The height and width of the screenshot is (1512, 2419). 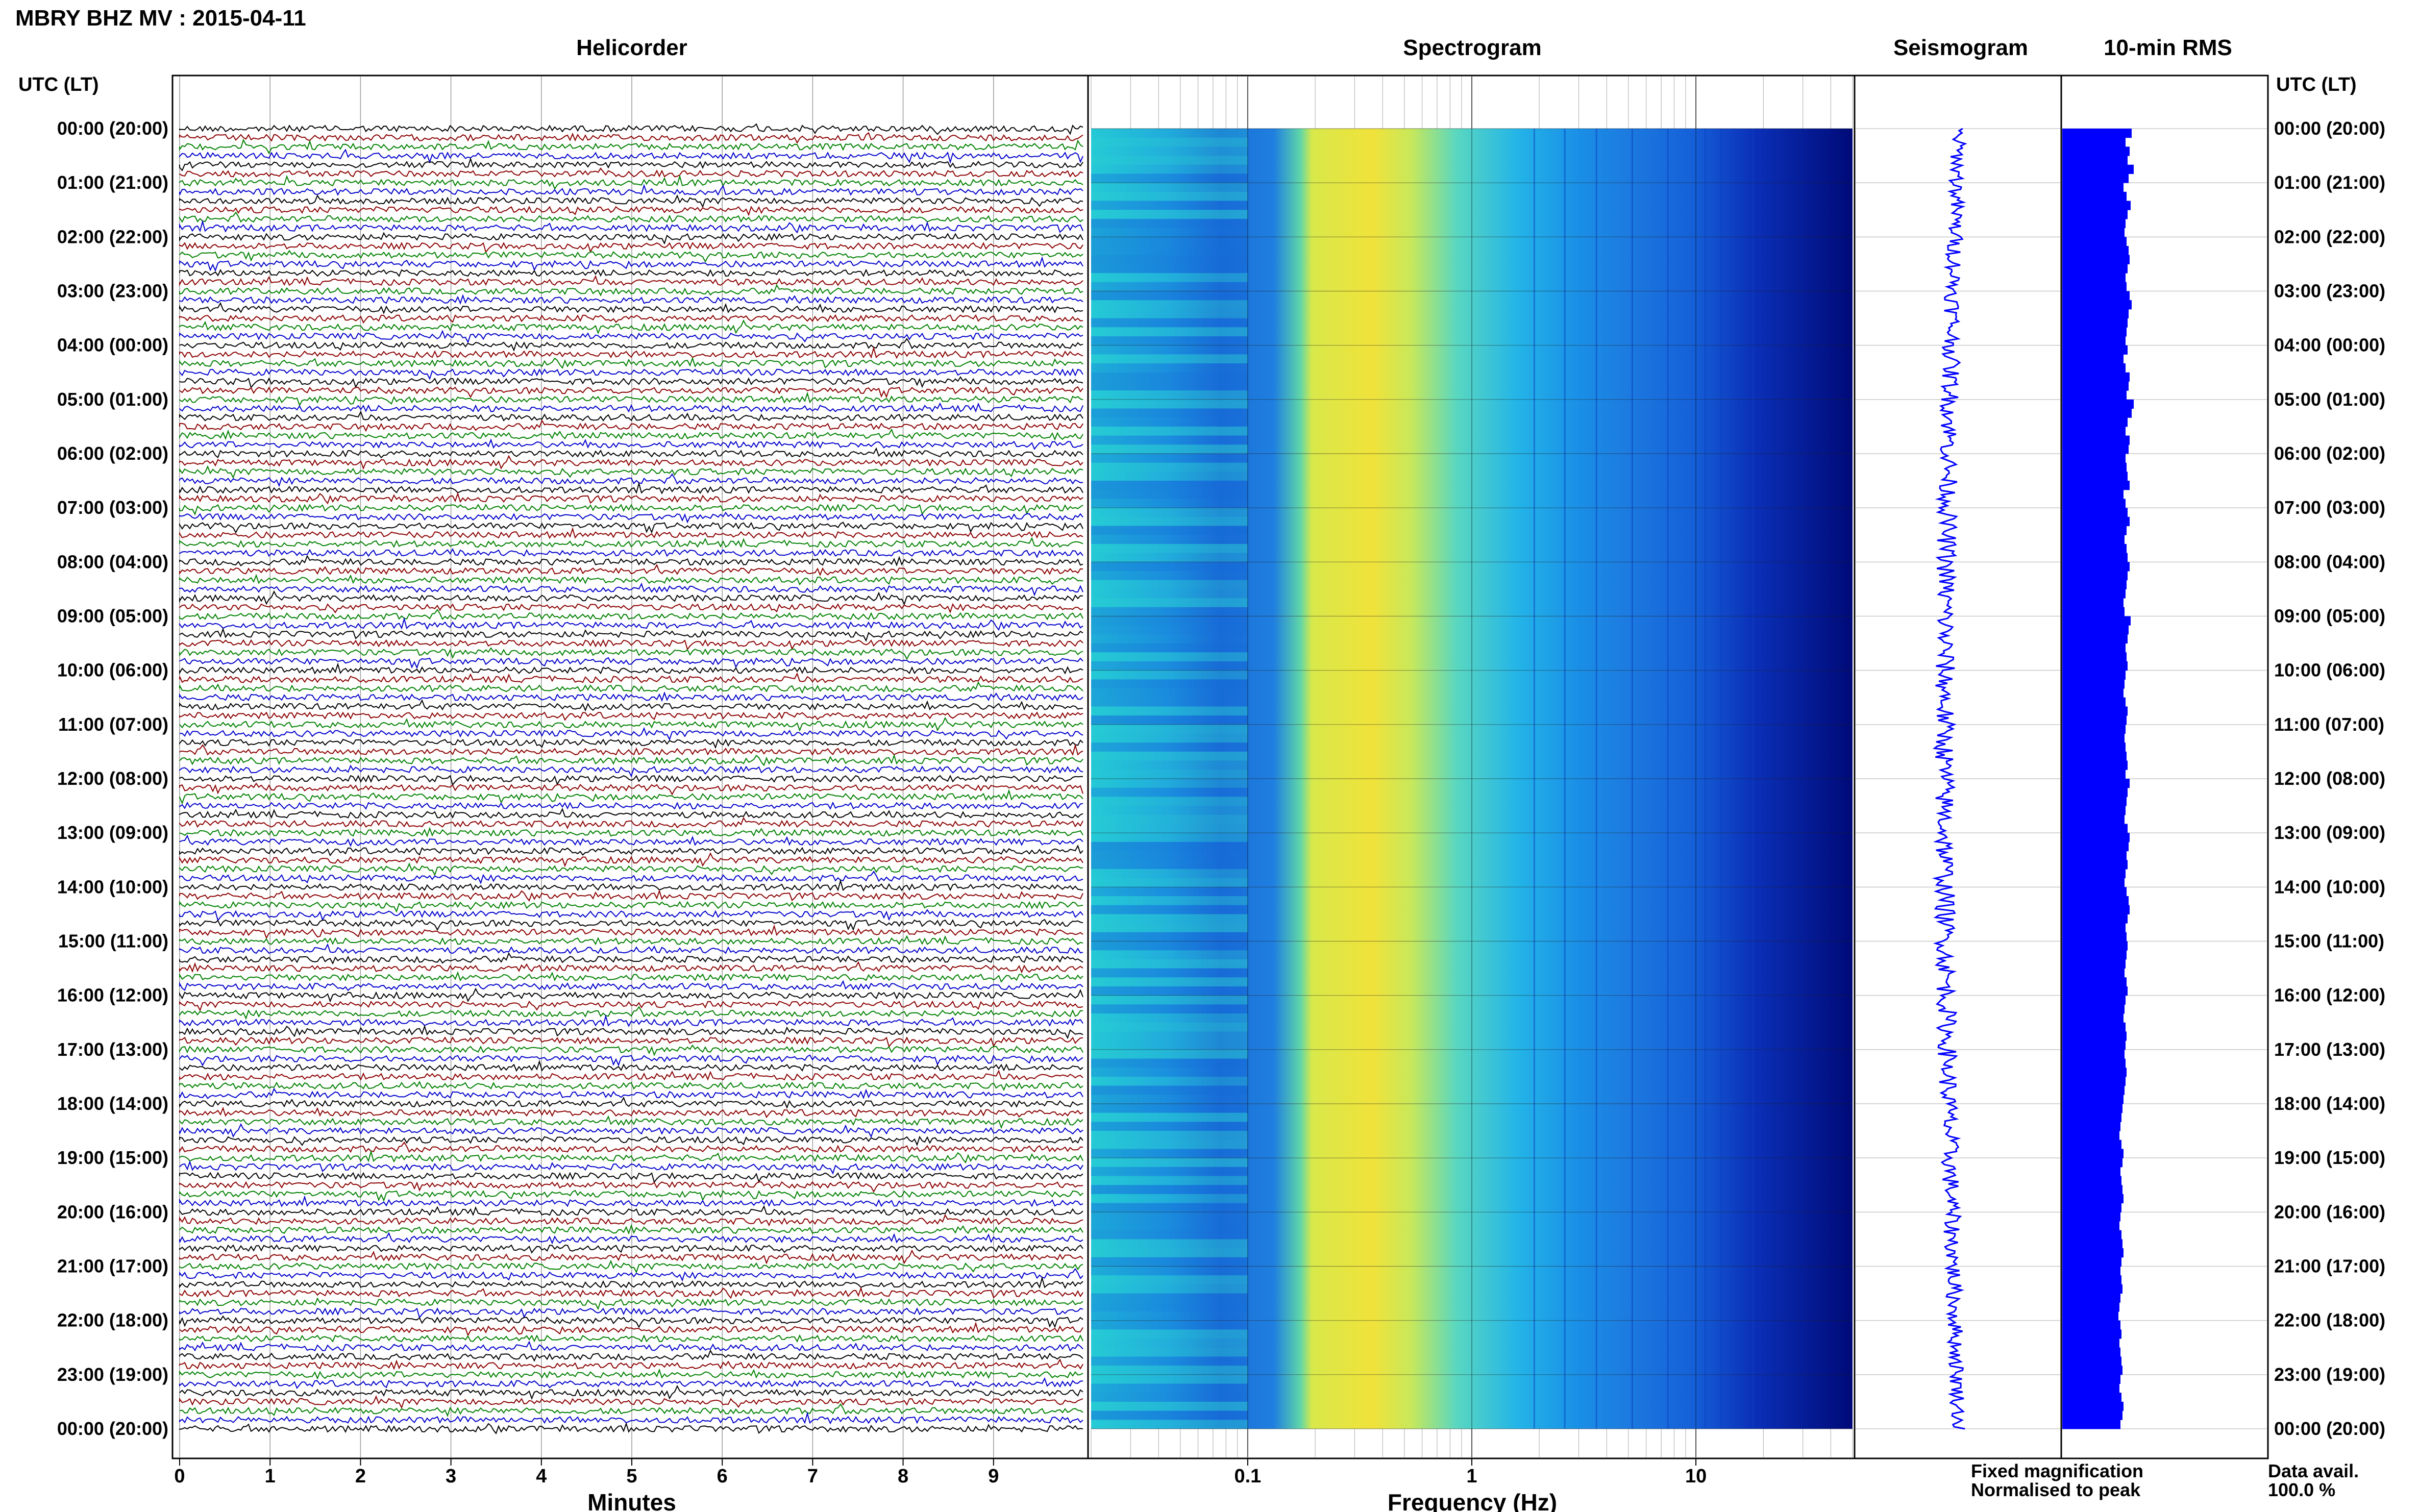 What do you see at coordinates (1472, 1500) in the screenshot?
I see `frequency-axis-label: Frequency (Hz)` at bounding box center [1472, 1500].